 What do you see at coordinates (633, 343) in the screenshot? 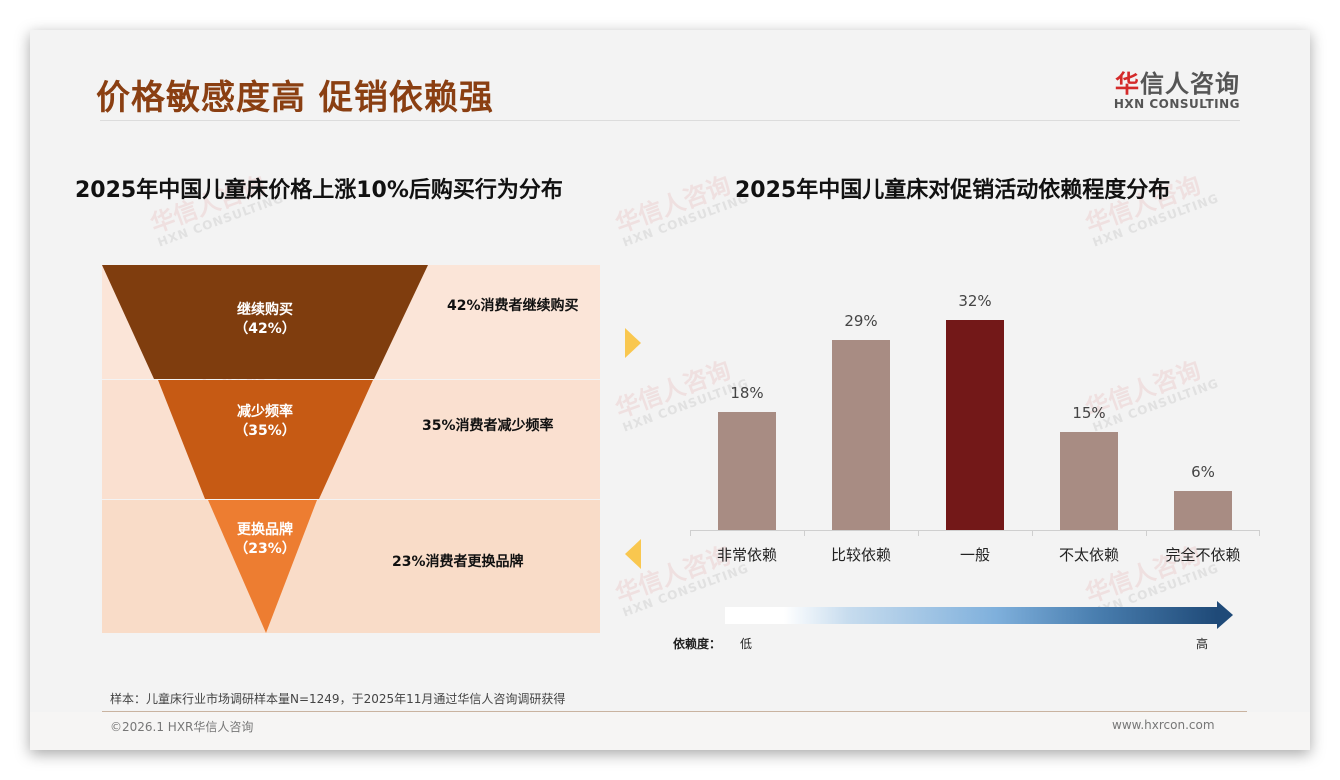
I see `triangle-right-icon` at bounding box center [633, 343].